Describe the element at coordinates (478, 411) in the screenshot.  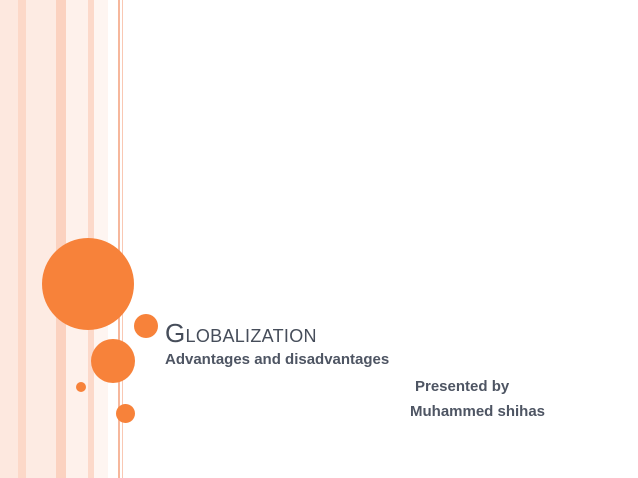
I see `author-name: Muhammed shihas` at that location.